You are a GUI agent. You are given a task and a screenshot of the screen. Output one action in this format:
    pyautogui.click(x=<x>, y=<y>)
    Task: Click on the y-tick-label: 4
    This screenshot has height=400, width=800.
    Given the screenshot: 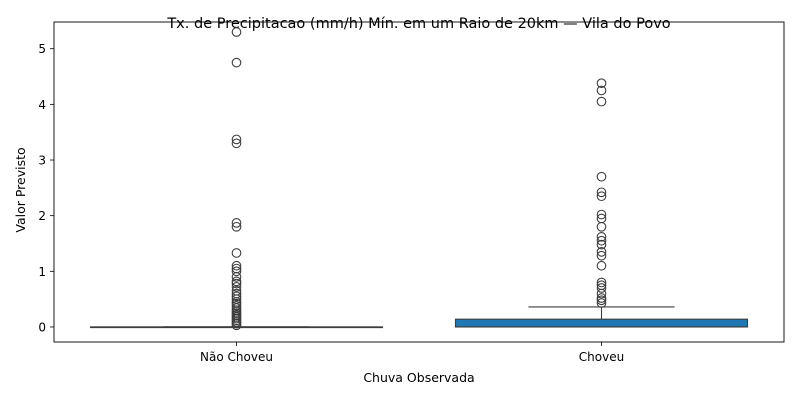 What is the action you would take?
    pyautogui.click(x=42, y=105)
    